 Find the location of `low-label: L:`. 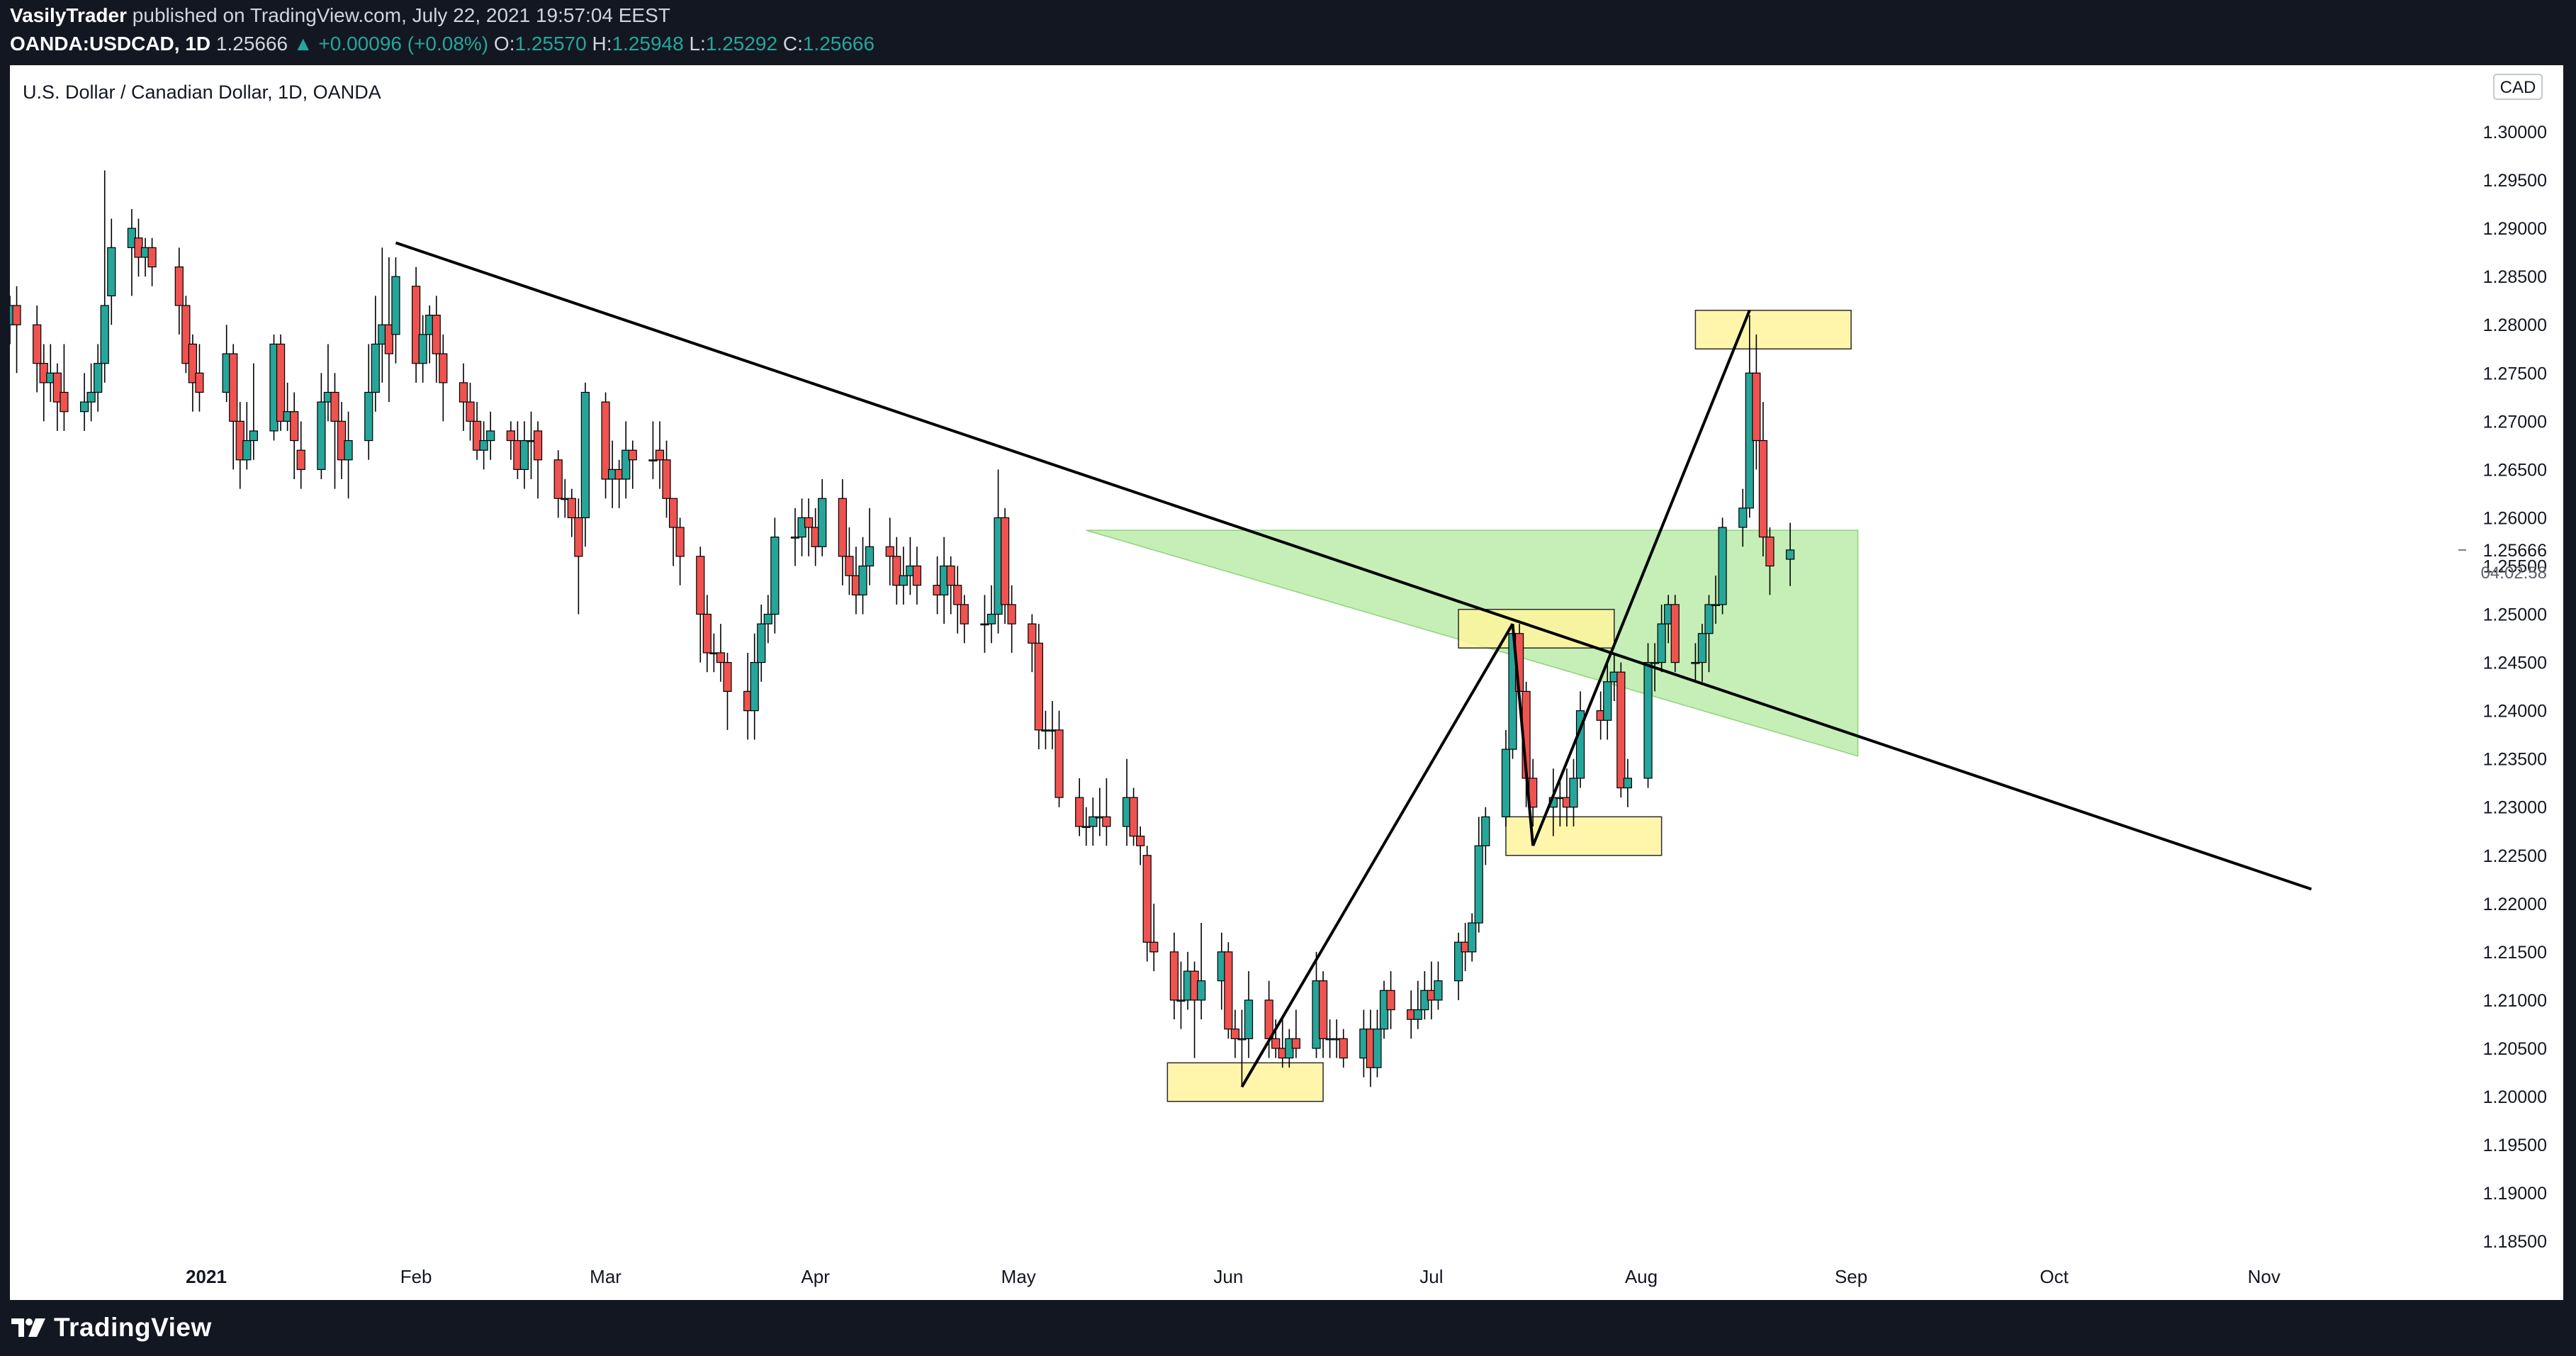

low-label: L: is located at coordinates (697, 44).